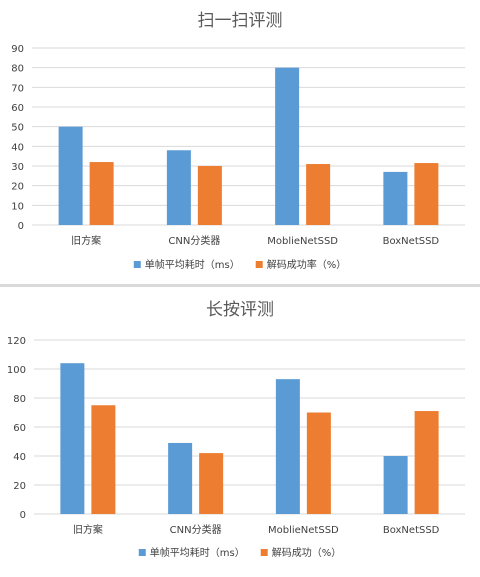 The image size is (480, 577). I want to click on legend-item: 解码成功率（%）, so click(301, 264).